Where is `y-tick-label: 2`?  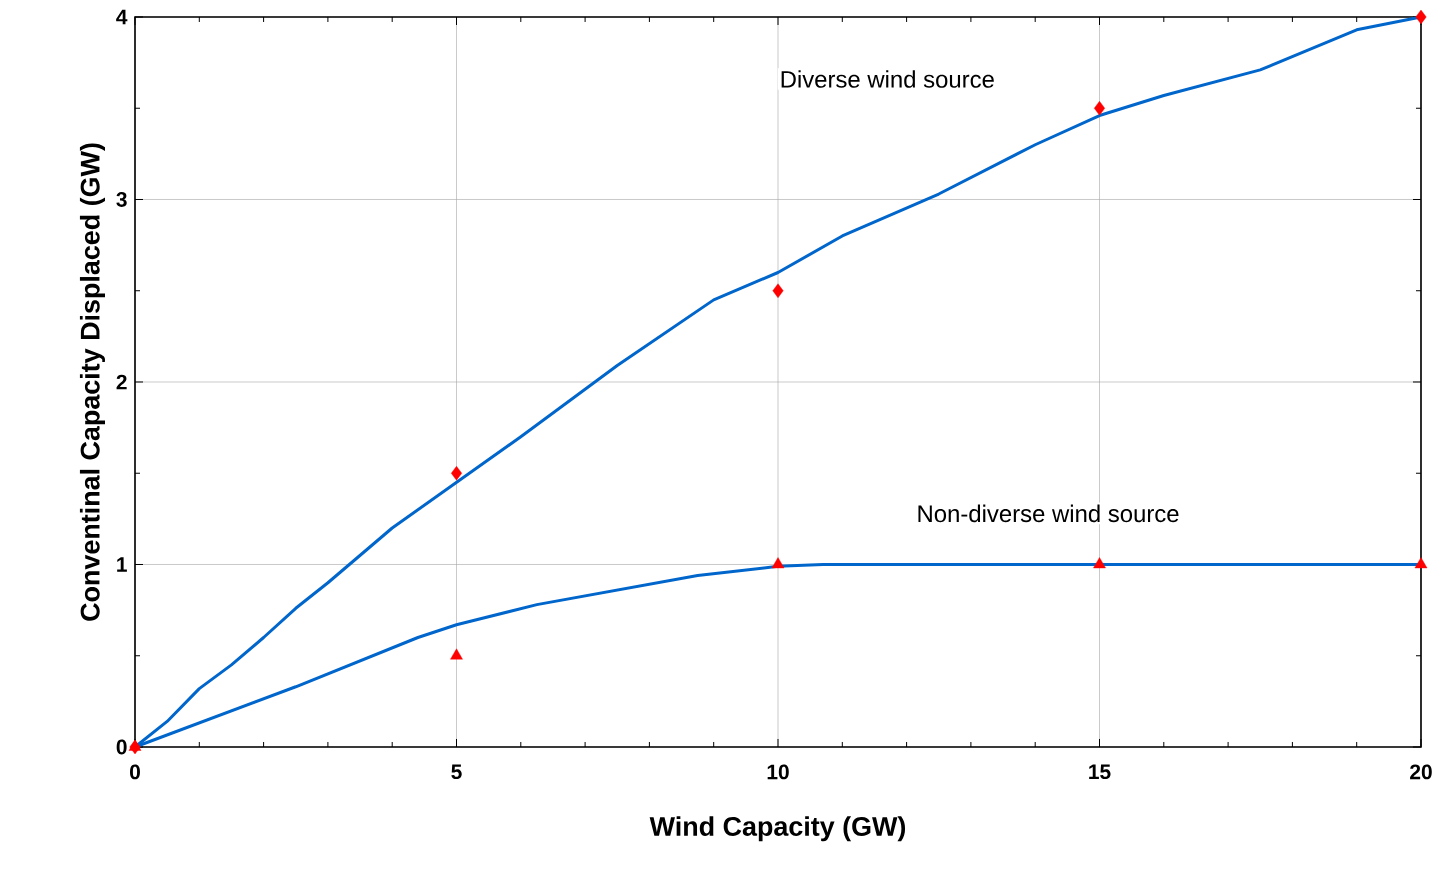 y-tick-label: 2 is located at coordinates (121, 382).